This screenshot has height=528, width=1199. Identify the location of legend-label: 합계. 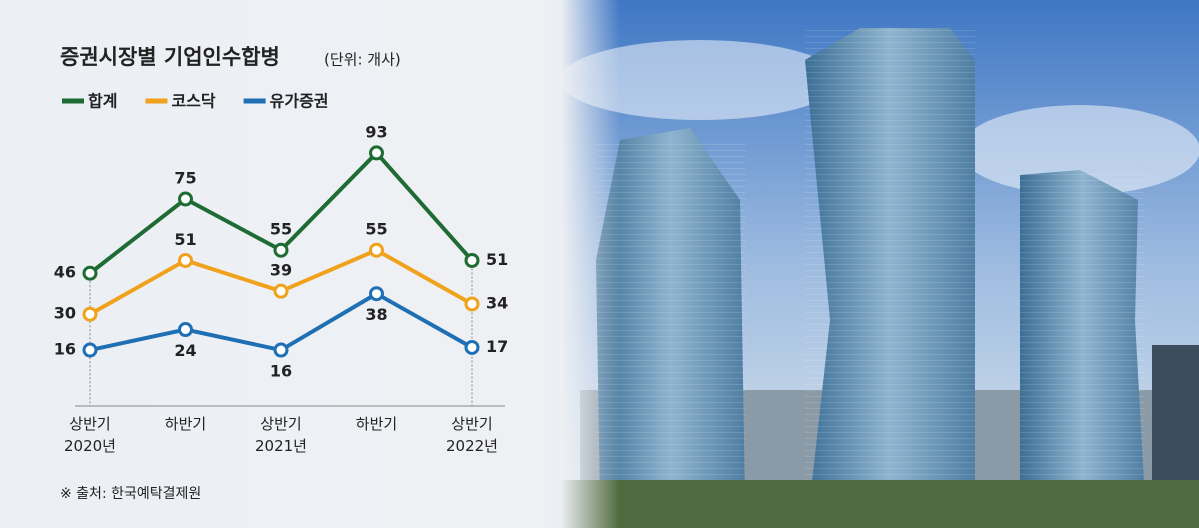
(102, 101).